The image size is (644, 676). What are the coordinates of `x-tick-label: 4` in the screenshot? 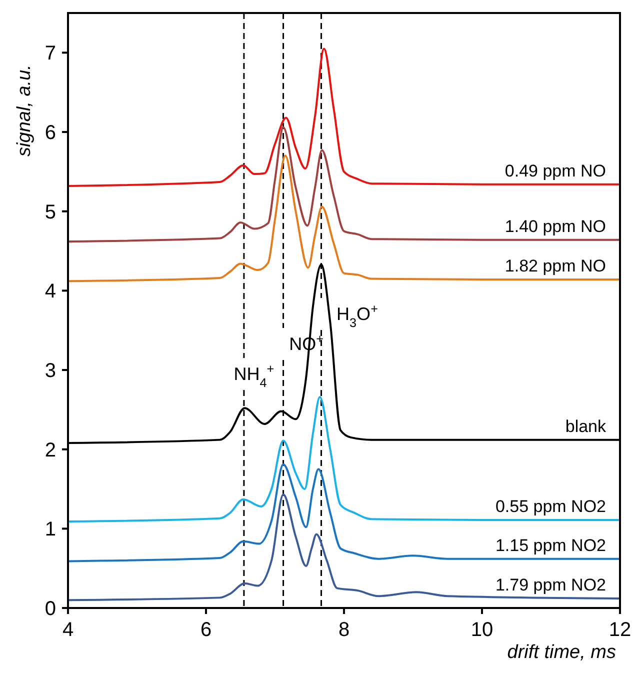 It's located at (68, 630).